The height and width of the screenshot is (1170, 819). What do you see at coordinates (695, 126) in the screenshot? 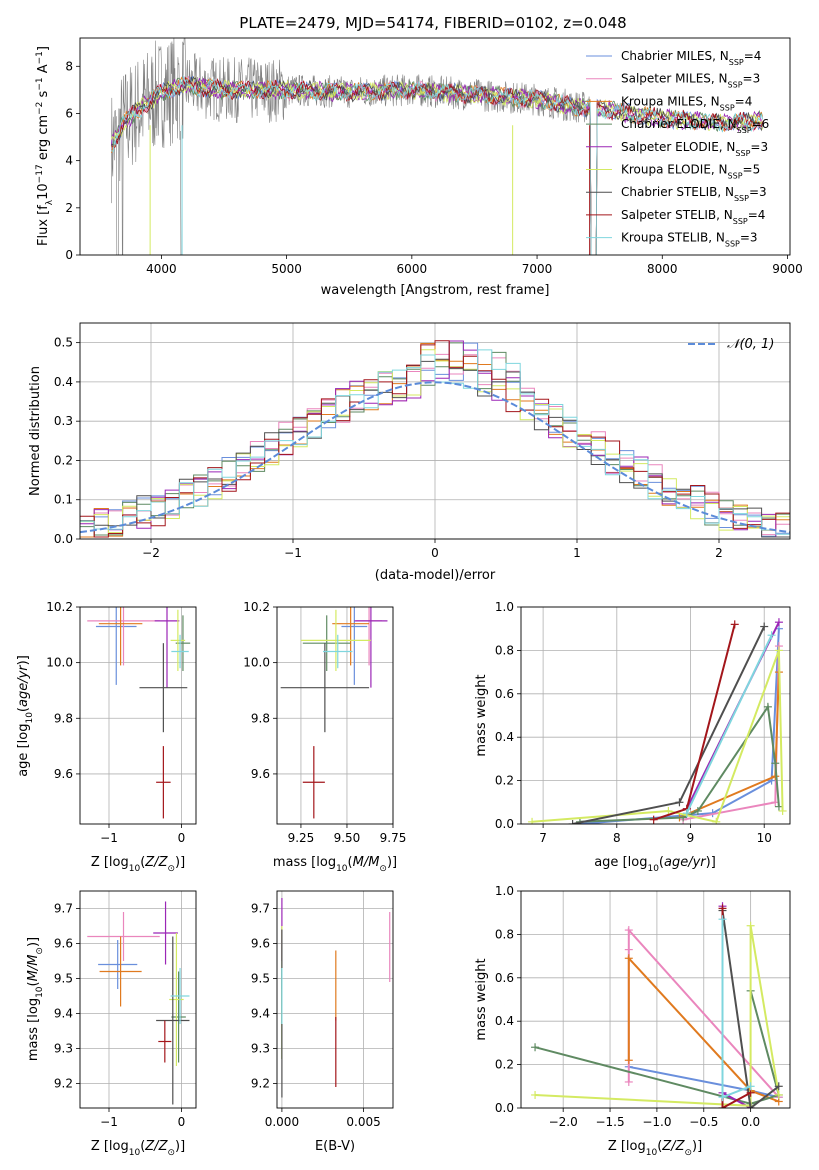
I see `legend-label: Chabrier ELODIE, NSSP=6` at bounding box center [695, 126].